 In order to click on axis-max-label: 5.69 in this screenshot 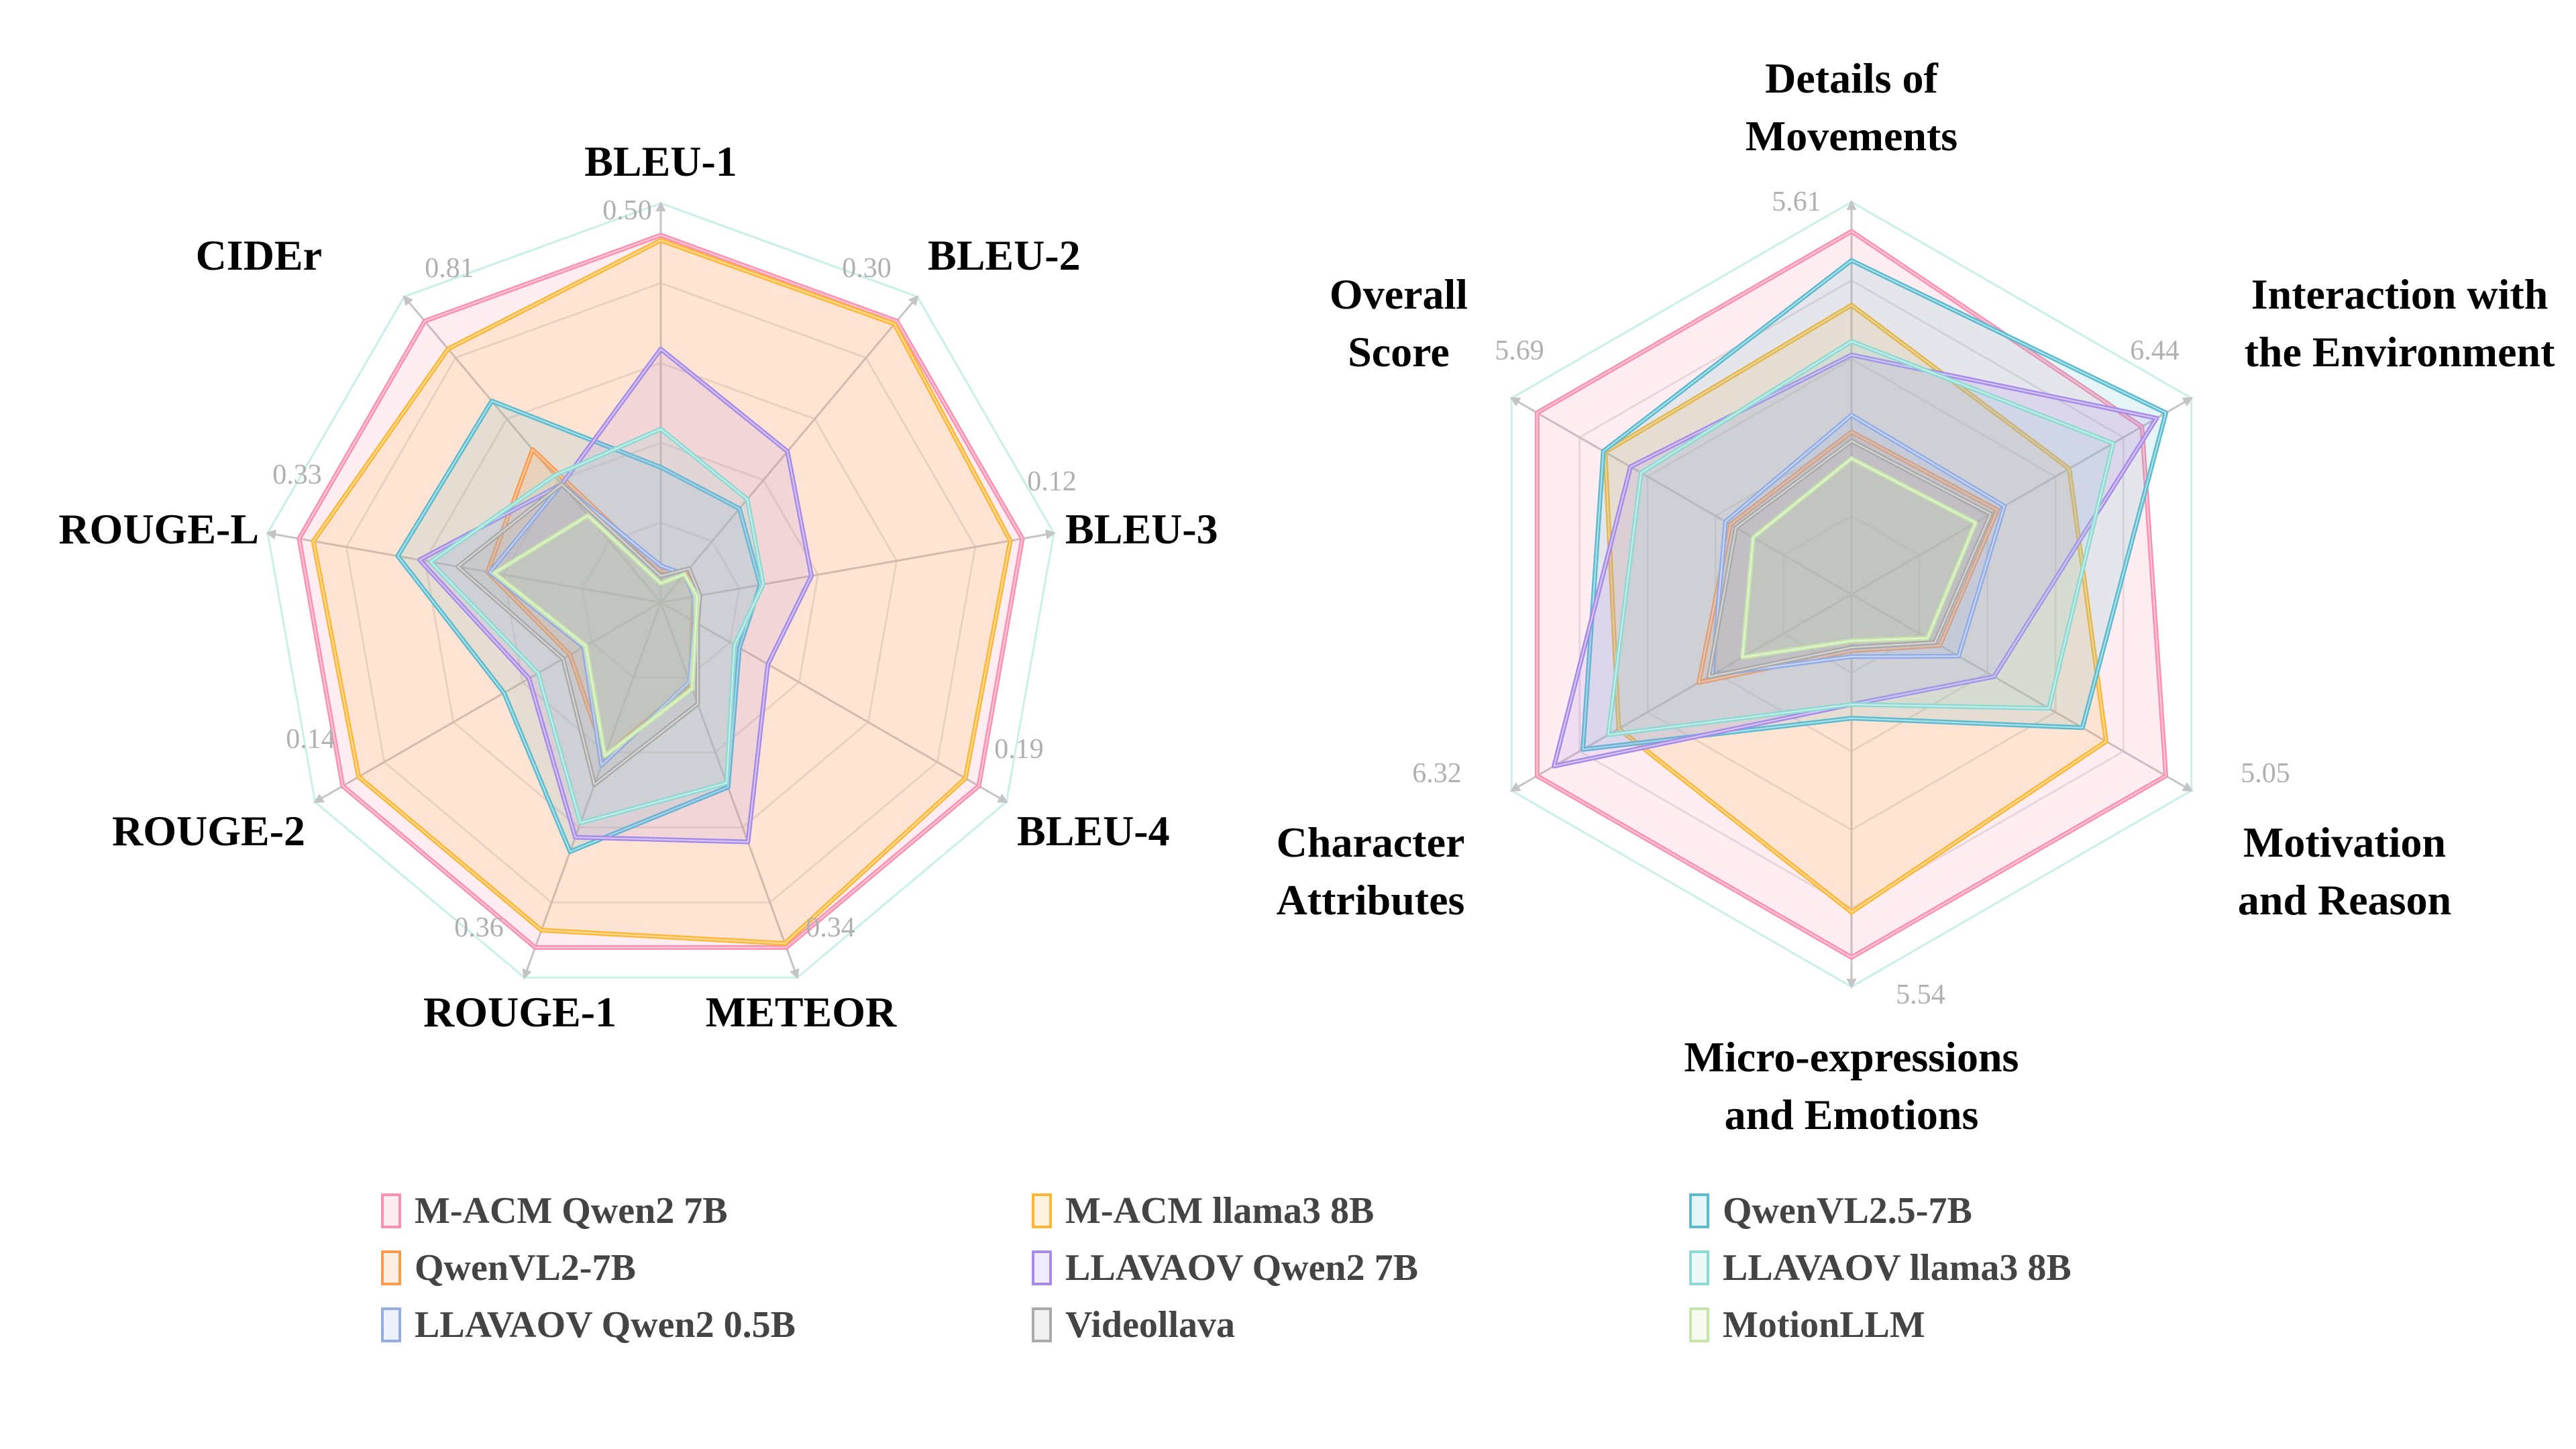, I will do `click(1519, 350)`.